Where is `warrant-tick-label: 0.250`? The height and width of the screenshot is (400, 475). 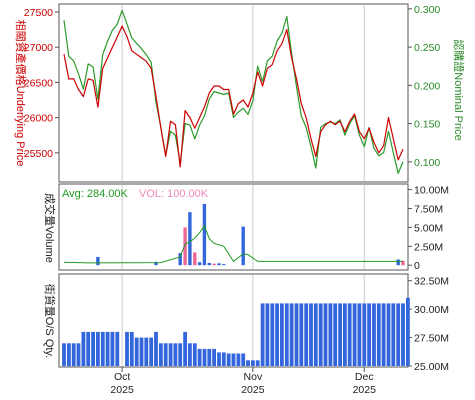
warrant-tick-label: 0.250 is located at coordinates (427, 48).